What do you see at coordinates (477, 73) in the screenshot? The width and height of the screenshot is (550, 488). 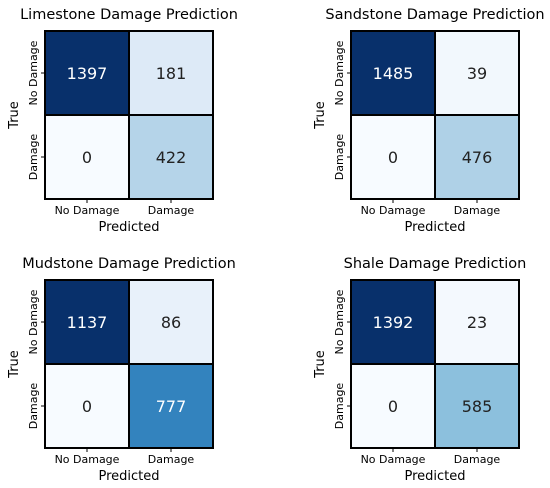 I see `cell-value-label: 39` at bounding box center [477, 73].